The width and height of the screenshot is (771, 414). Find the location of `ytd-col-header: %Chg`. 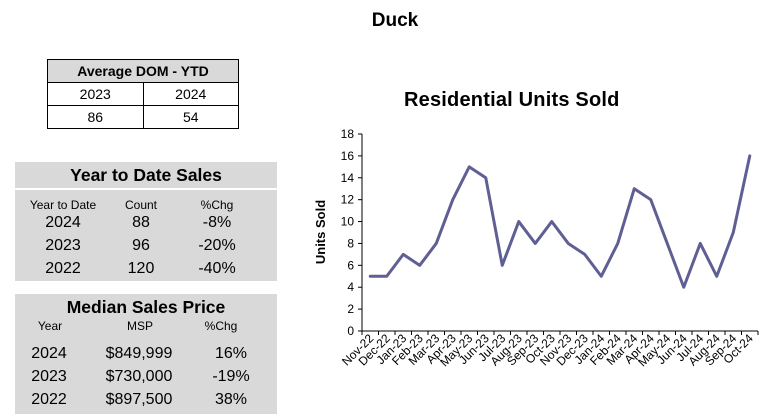

ytd-col-header: %Chg is located at coordinates (217, 205).